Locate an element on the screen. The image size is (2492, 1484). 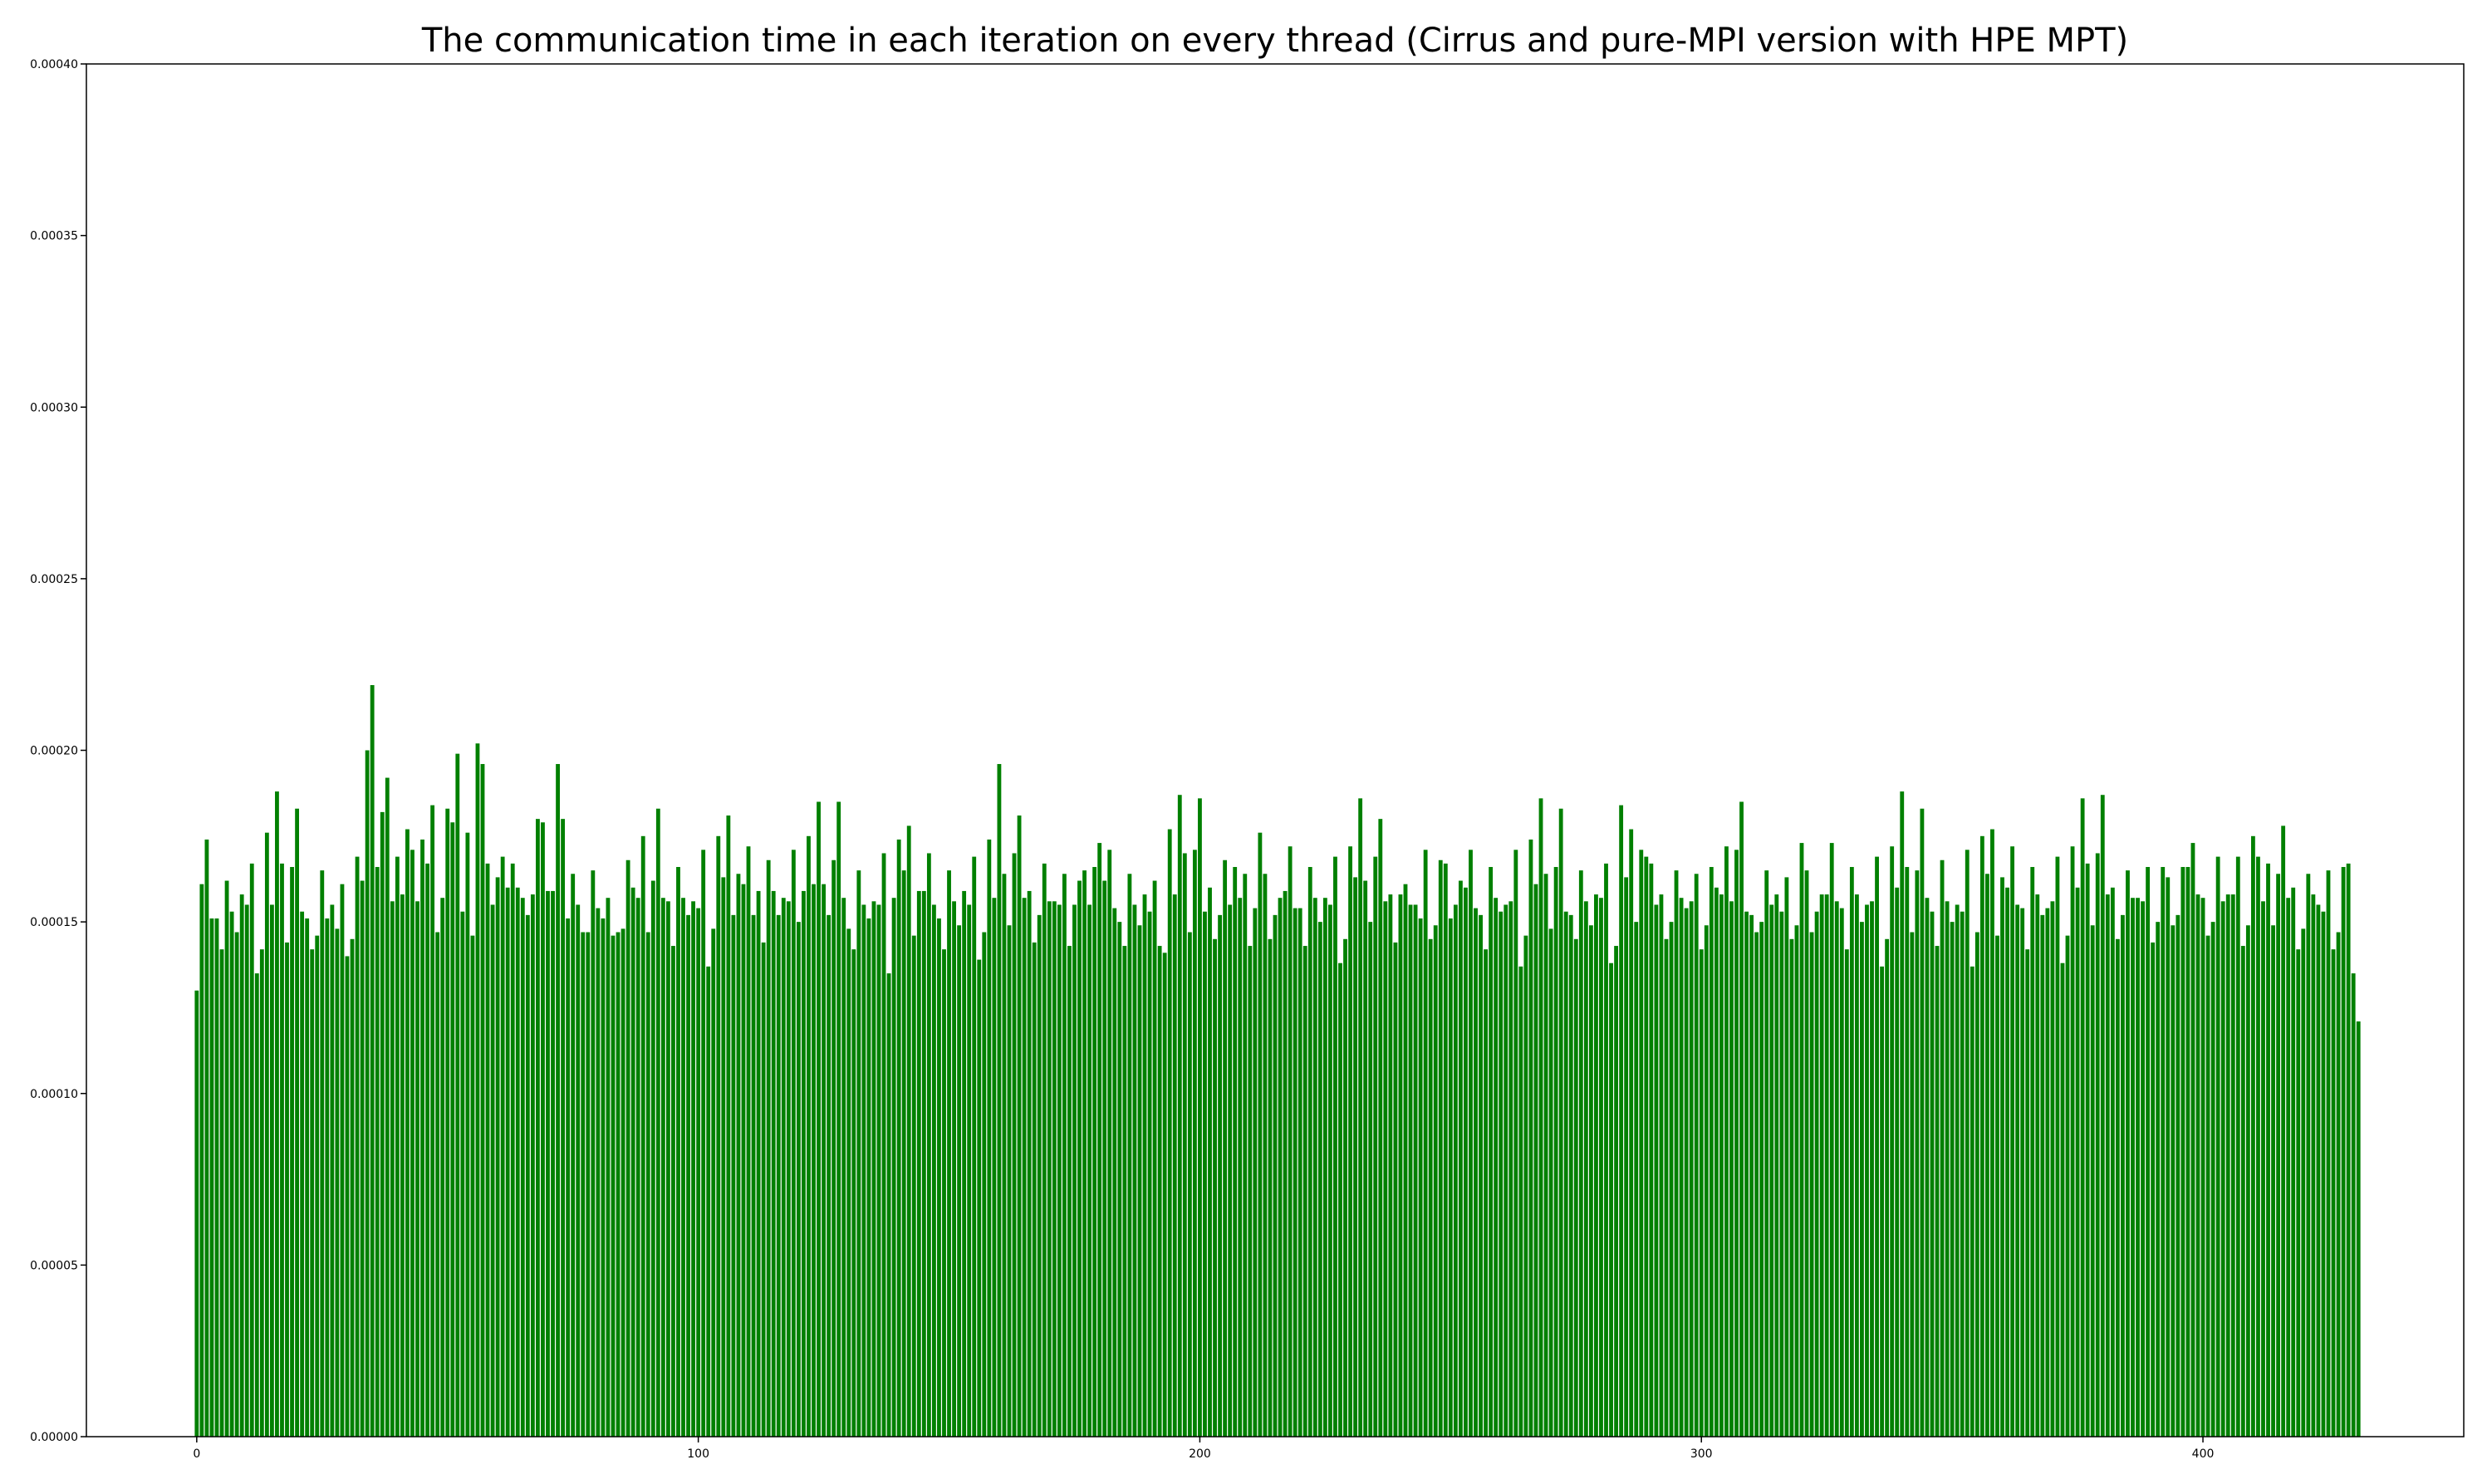
y-tick-label: 0.00000 is located at coordinates (54, 1437).